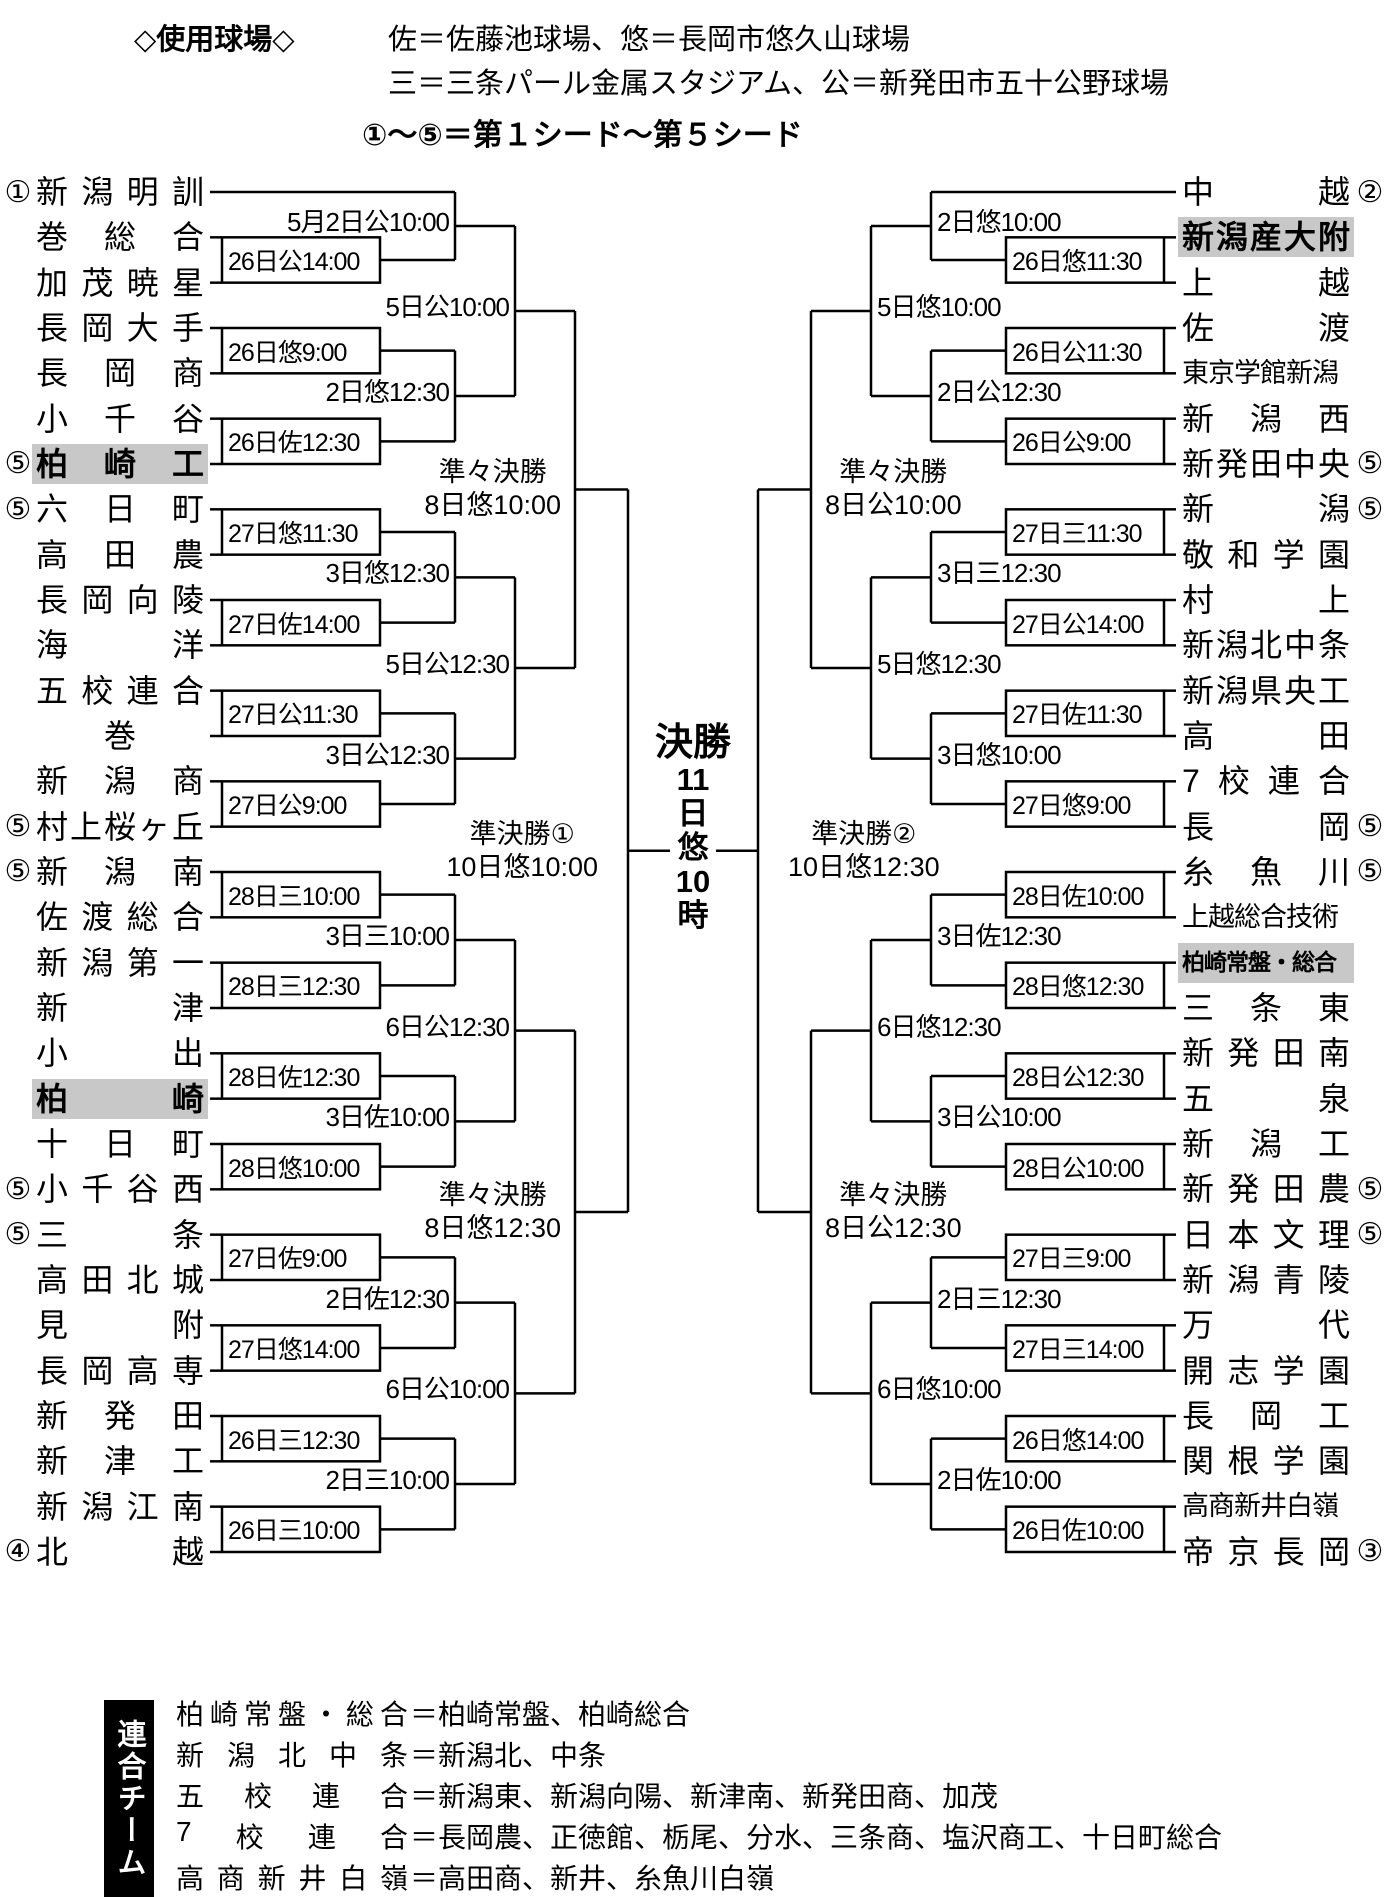  I want to click on team-row: 新潟, so click(1266, 509).